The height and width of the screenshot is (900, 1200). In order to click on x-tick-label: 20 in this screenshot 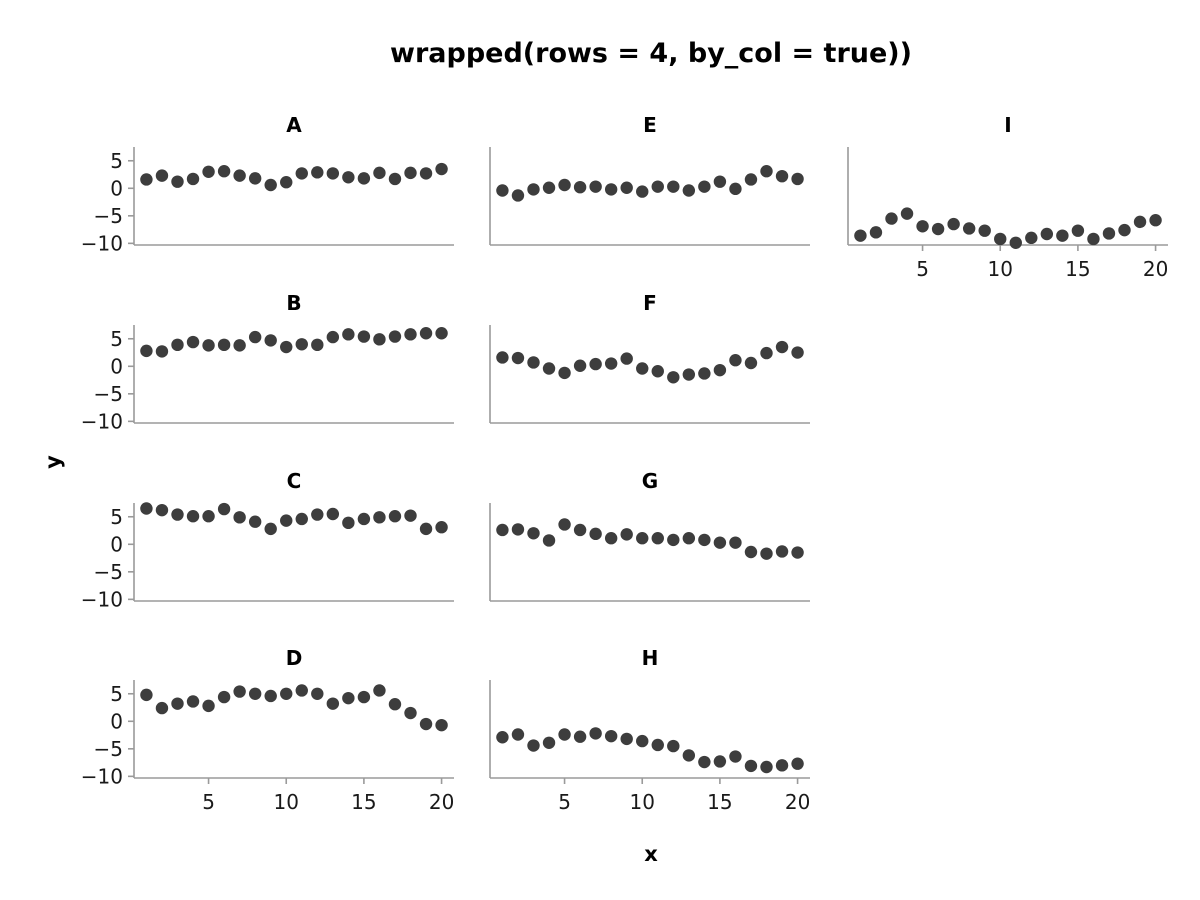, I will do `click(441, 802)`.